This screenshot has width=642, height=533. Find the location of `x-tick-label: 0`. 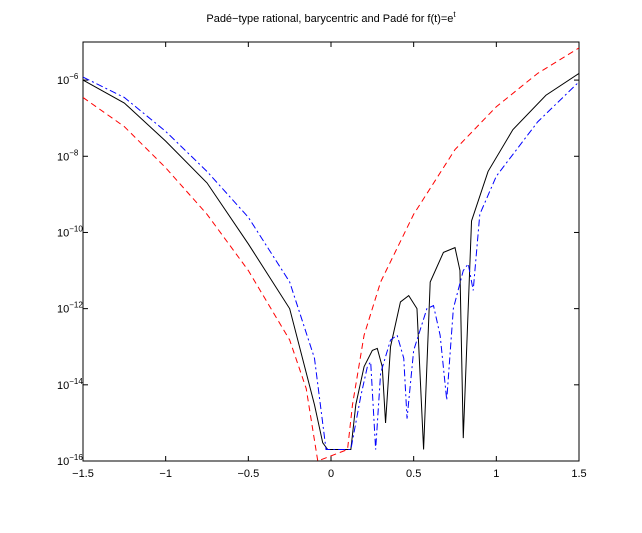

x-tick-label: 0 is located at coordinates (331, 474).